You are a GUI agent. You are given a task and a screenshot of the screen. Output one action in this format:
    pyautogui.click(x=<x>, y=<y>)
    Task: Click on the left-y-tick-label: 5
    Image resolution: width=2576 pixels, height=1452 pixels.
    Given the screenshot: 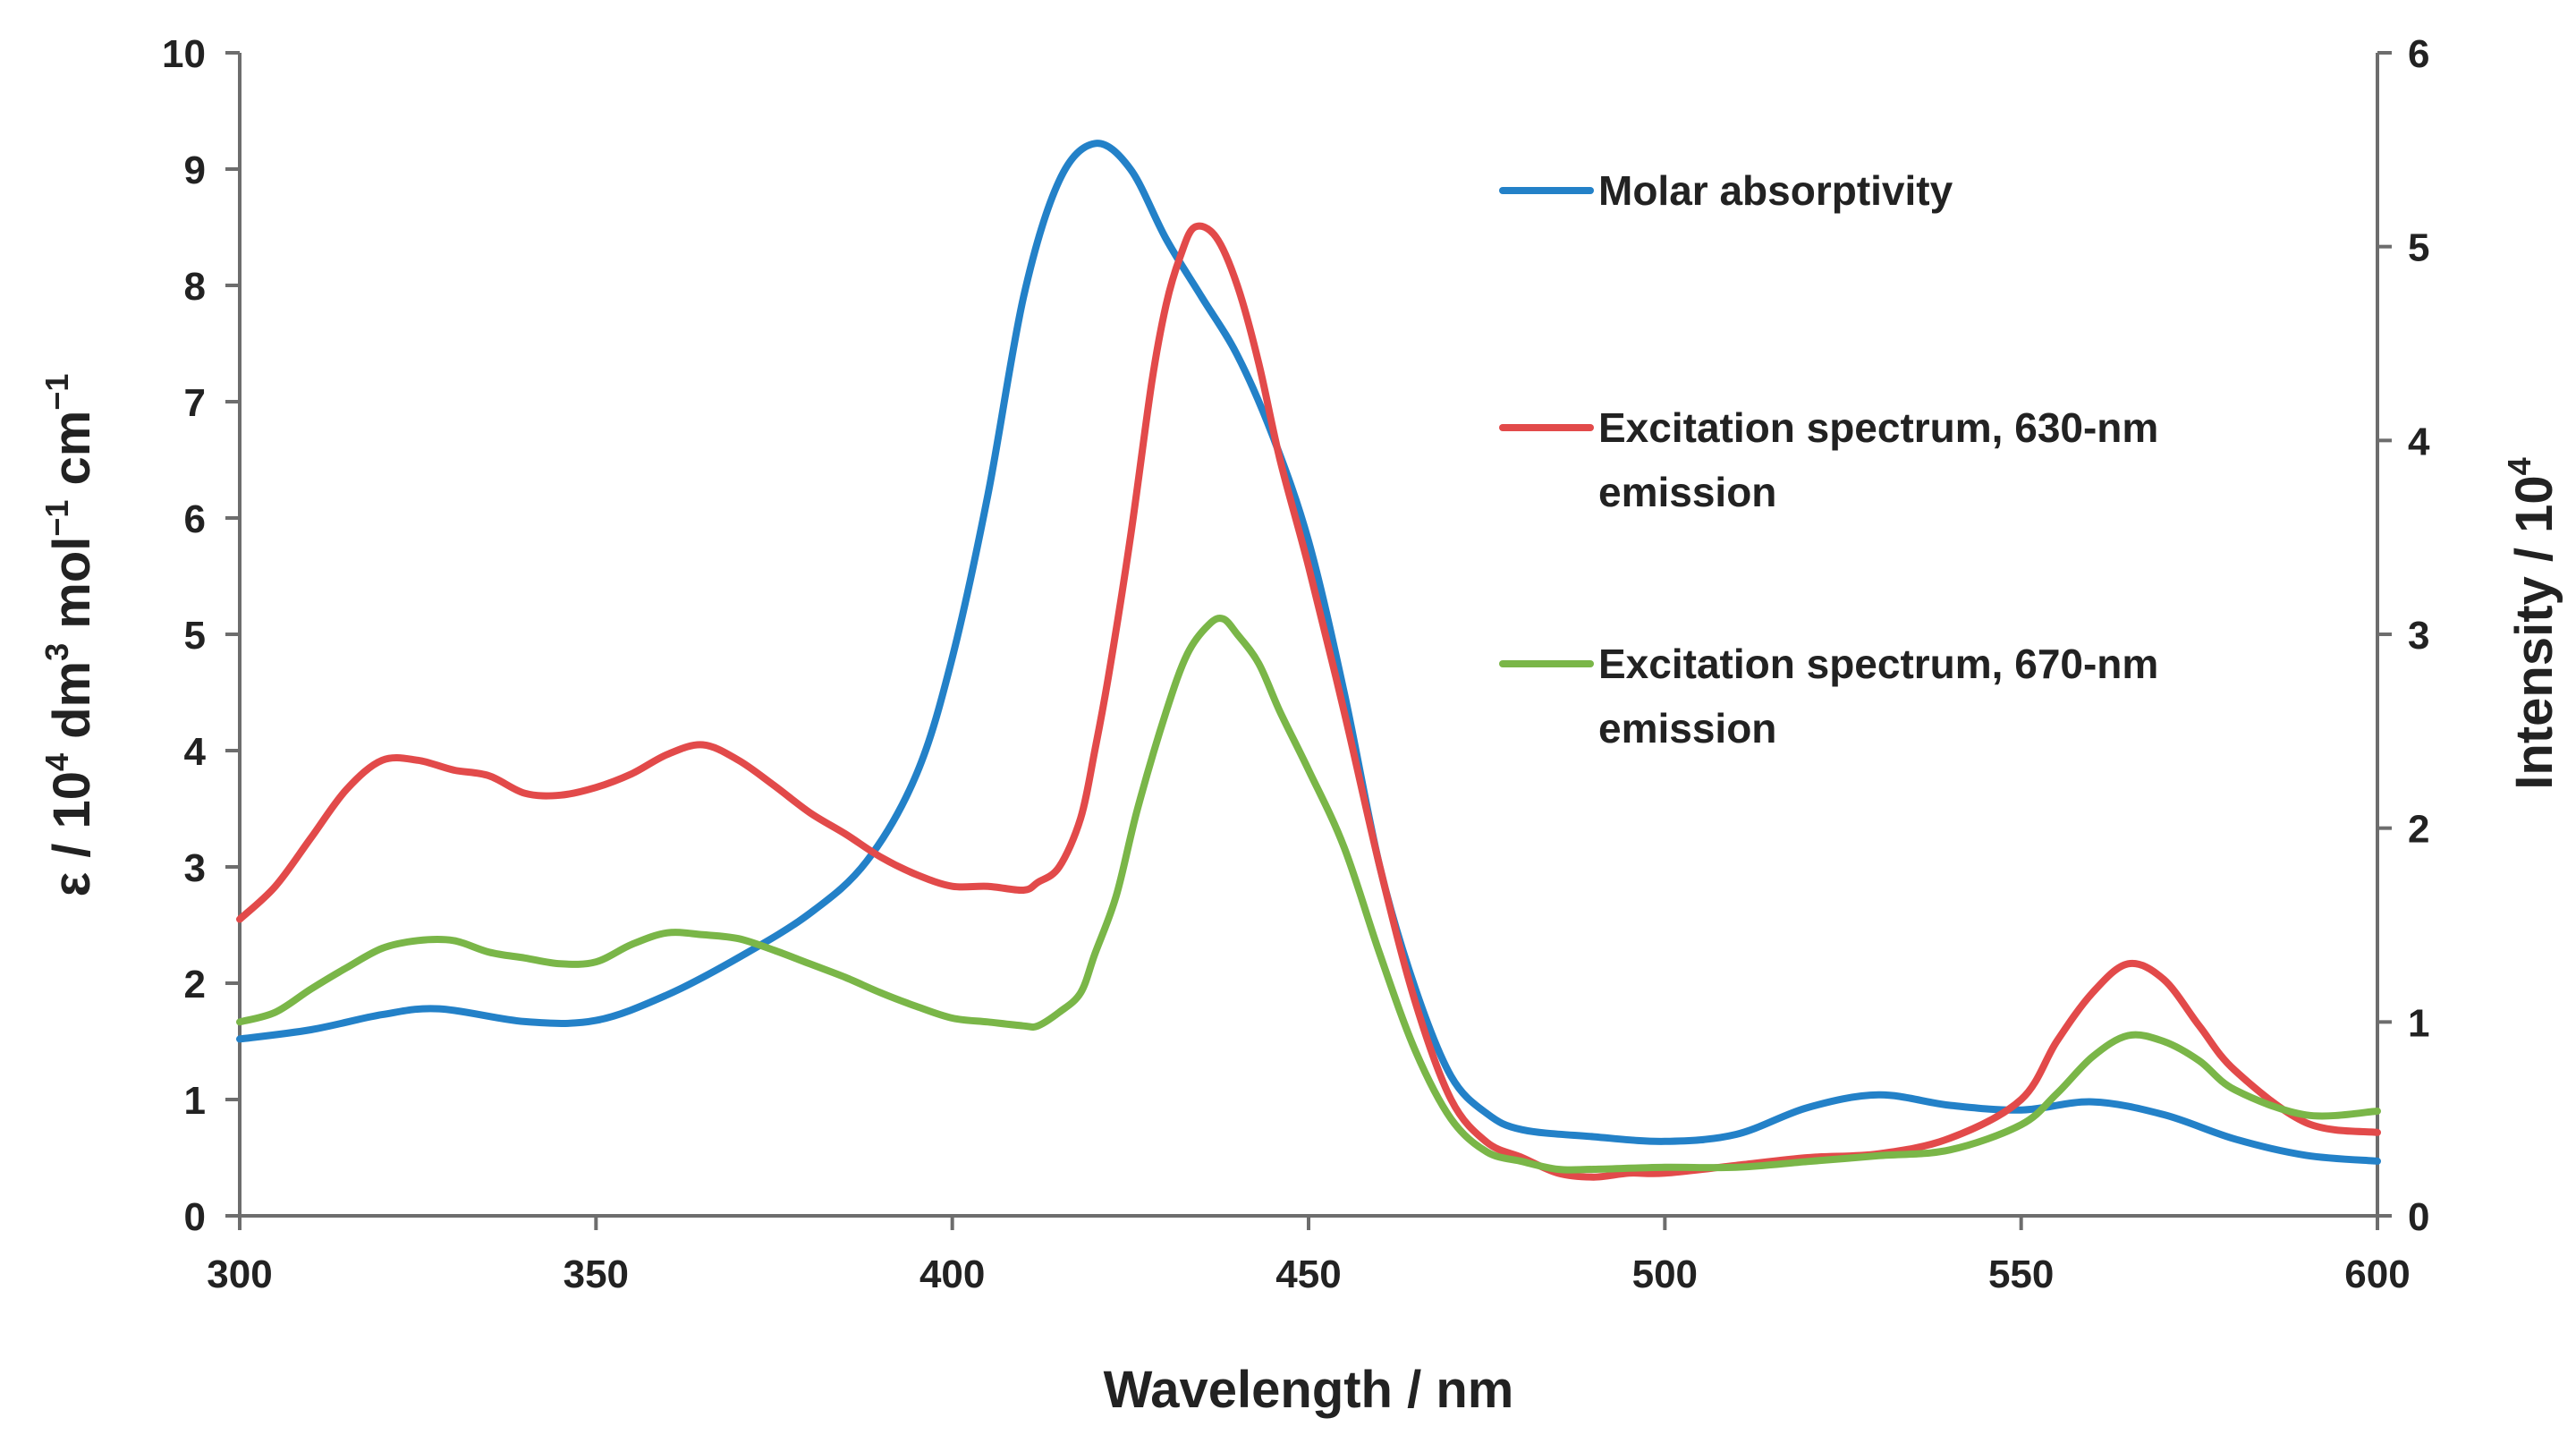 What is the action you would take?
    pyautogui.click(x=195, y=636)
    